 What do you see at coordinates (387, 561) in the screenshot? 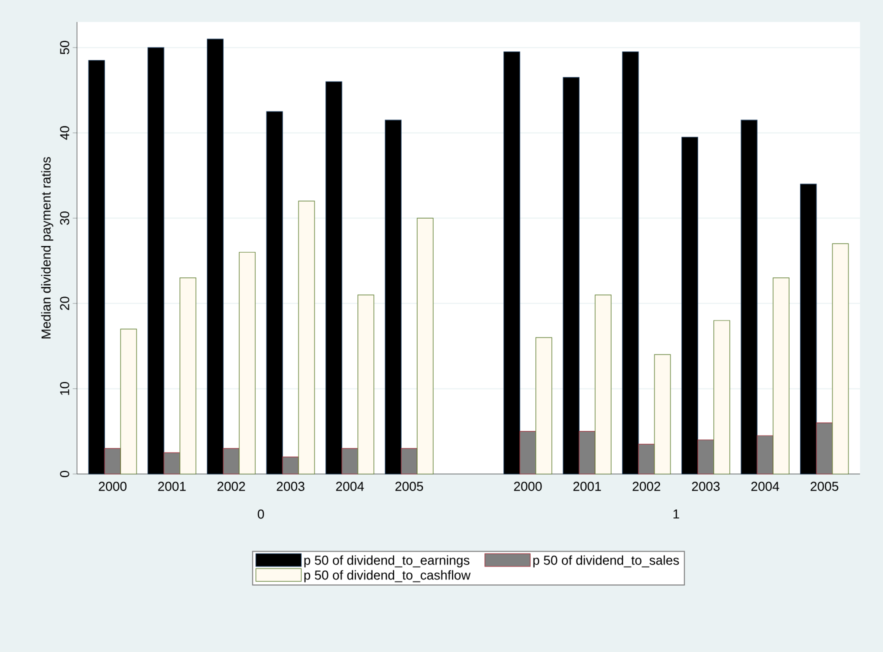
I see `legend-label: p 50 of dividend_to_earnings` at bounding box center [387, 561].